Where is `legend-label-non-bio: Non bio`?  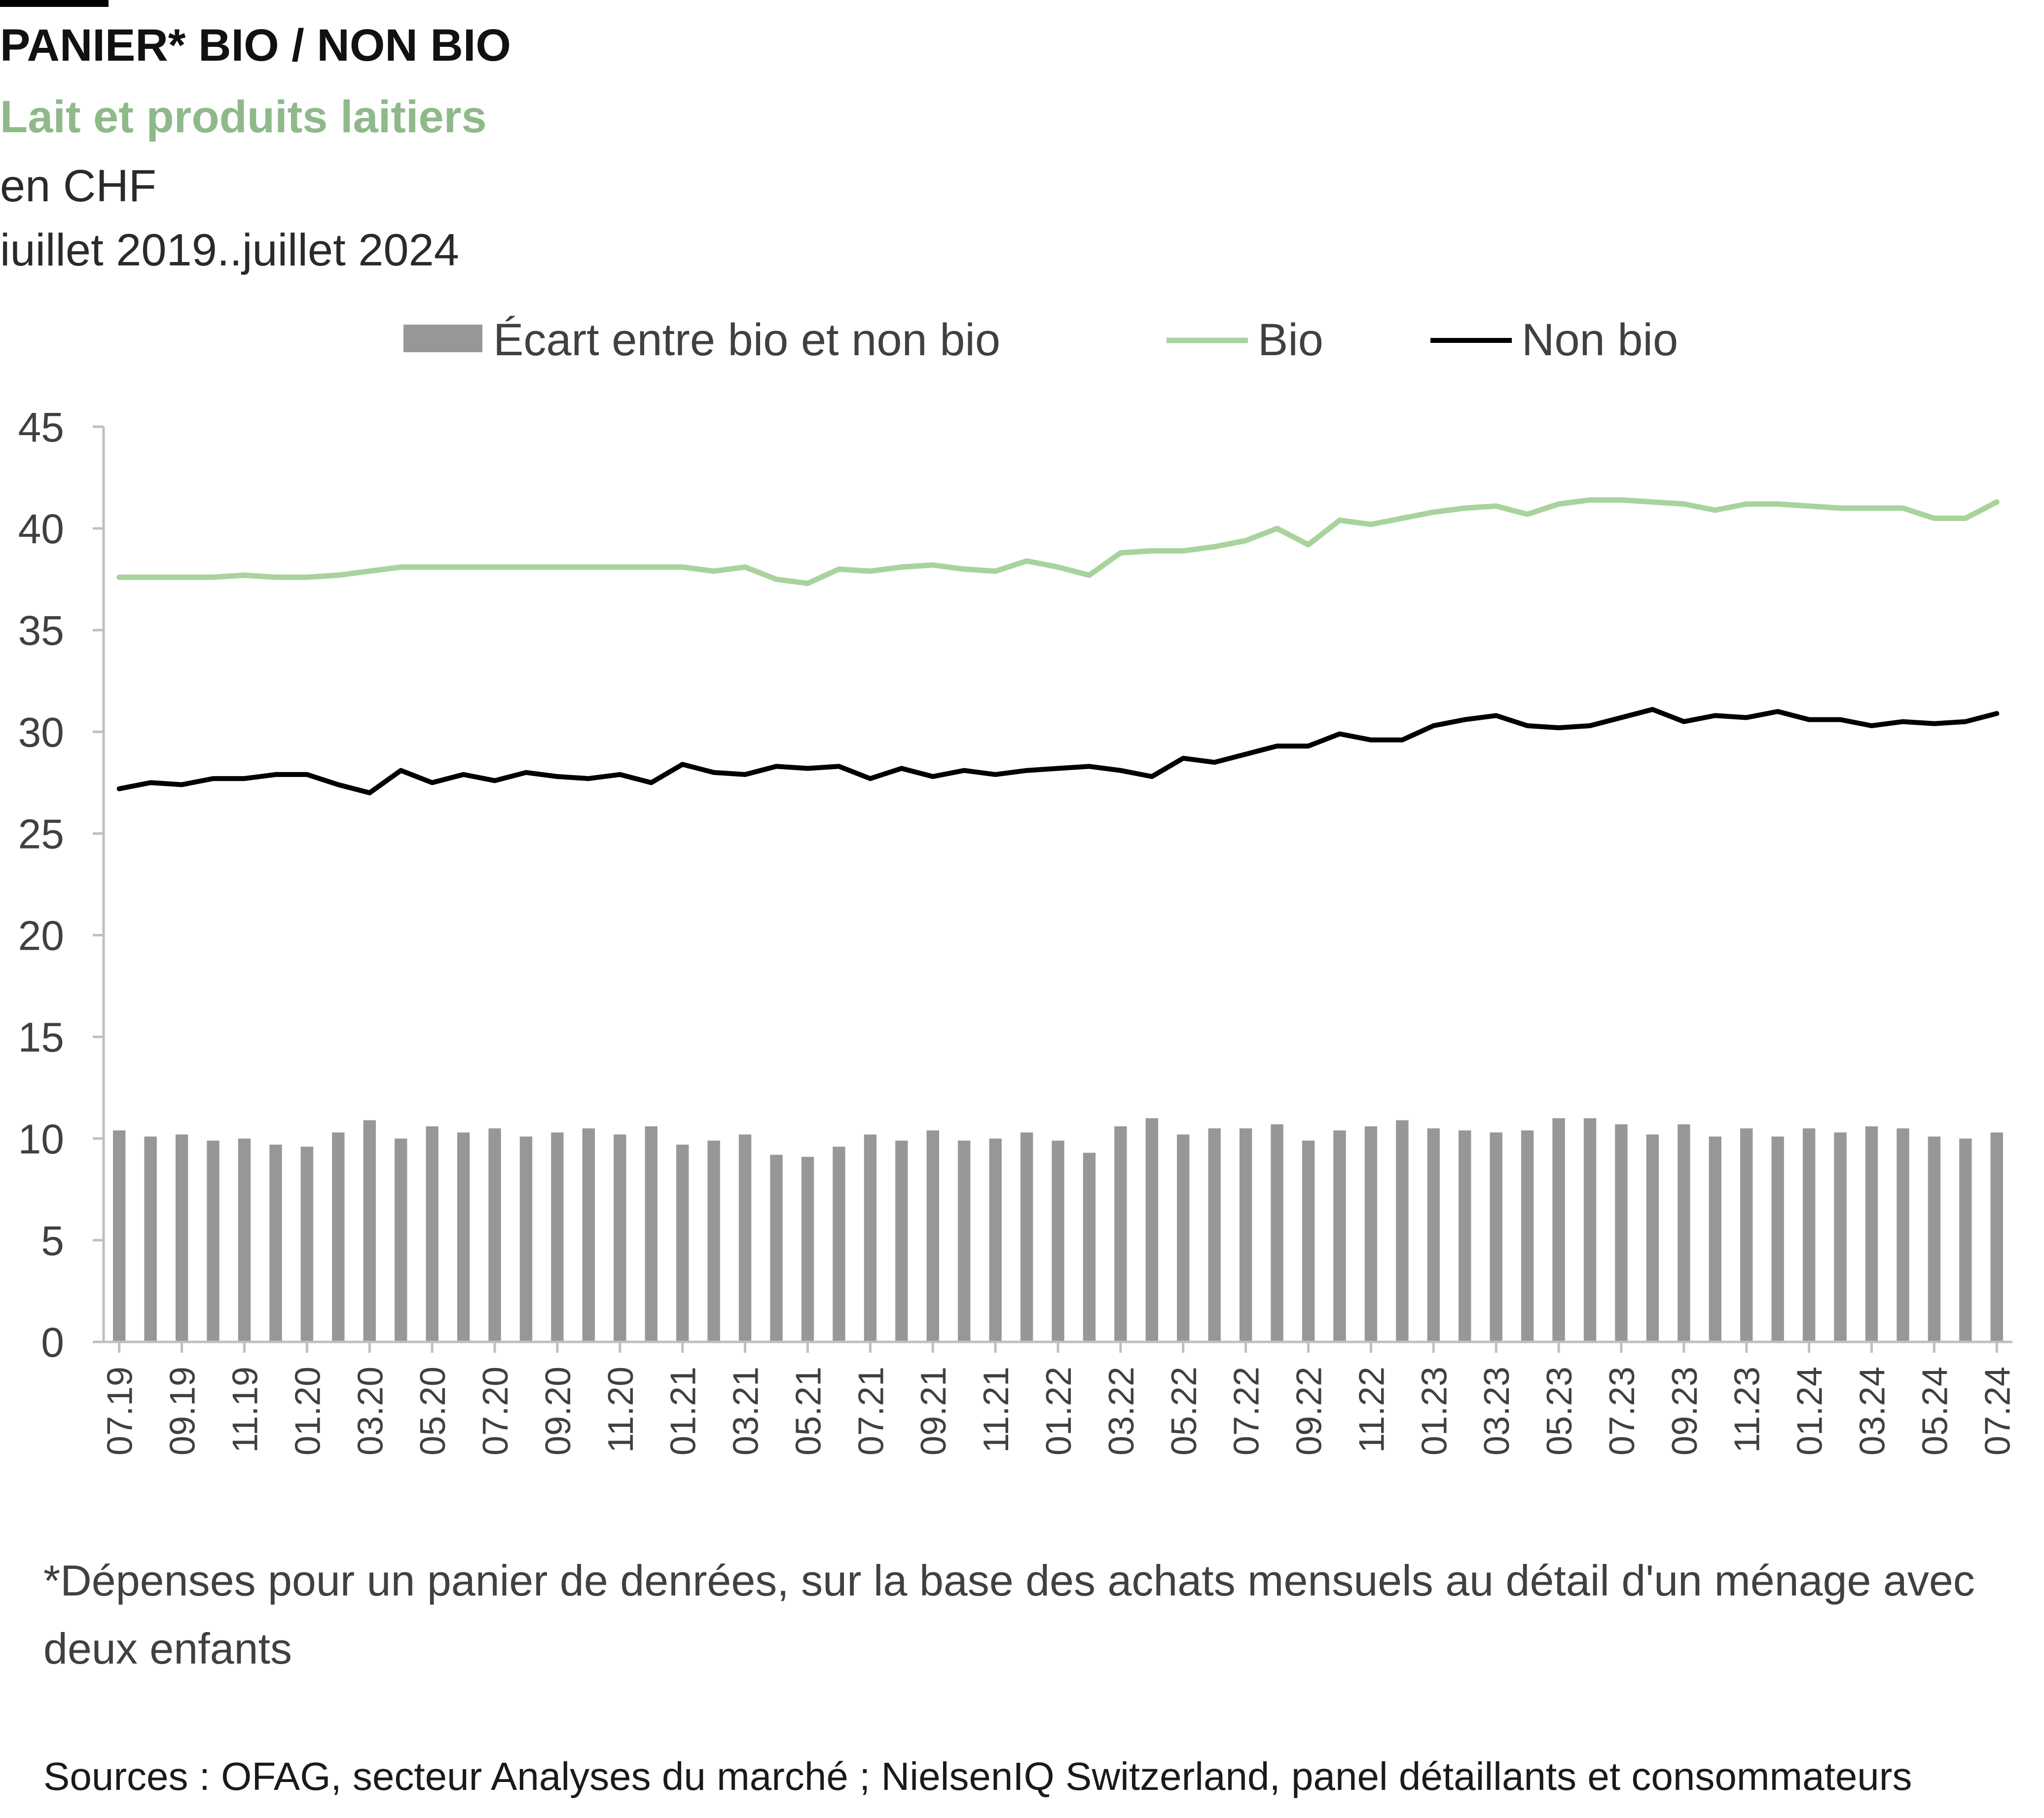 legend-label-non-bio: Non bio is located at coordinates (1600, 340).